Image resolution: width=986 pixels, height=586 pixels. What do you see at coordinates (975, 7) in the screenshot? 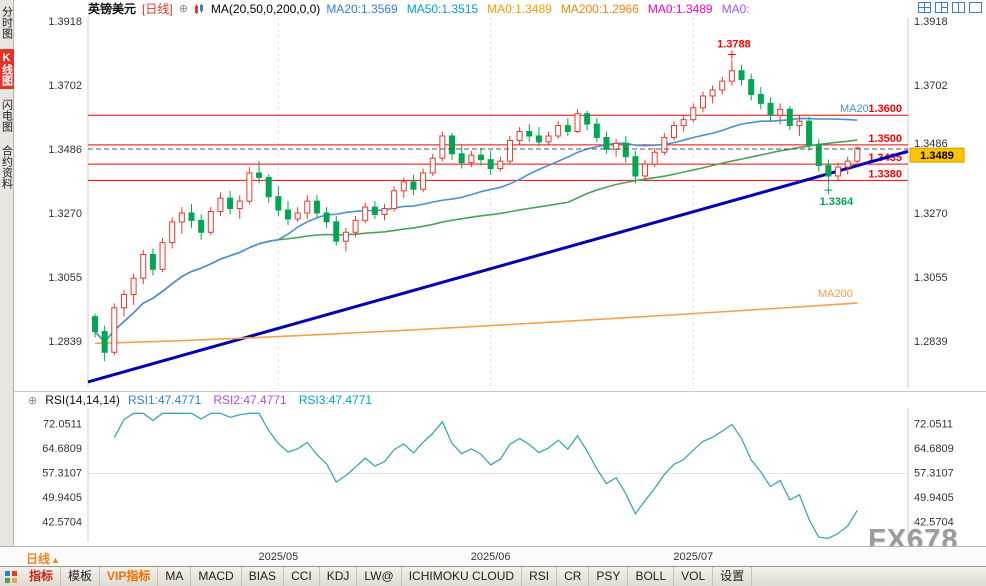
I see `layout-single-pane-icon` at bounding box center [975, 7].